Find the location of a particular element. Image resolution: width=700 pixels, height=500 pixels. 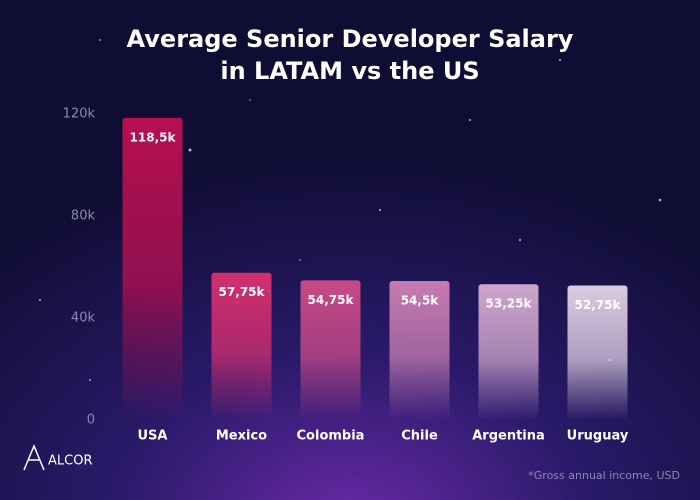

x-tick-label: Colombia is located at coordinates (331, 436).